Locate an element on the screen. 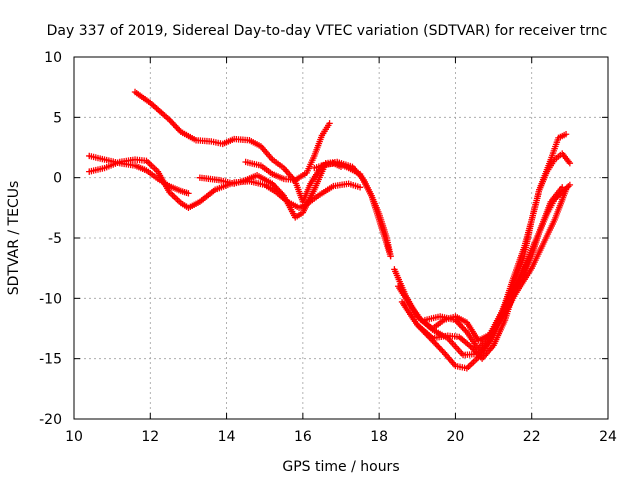 The width and height of the screenshot is (640, 480). y-tick-label: 0 is located at coordinates (57, 179).